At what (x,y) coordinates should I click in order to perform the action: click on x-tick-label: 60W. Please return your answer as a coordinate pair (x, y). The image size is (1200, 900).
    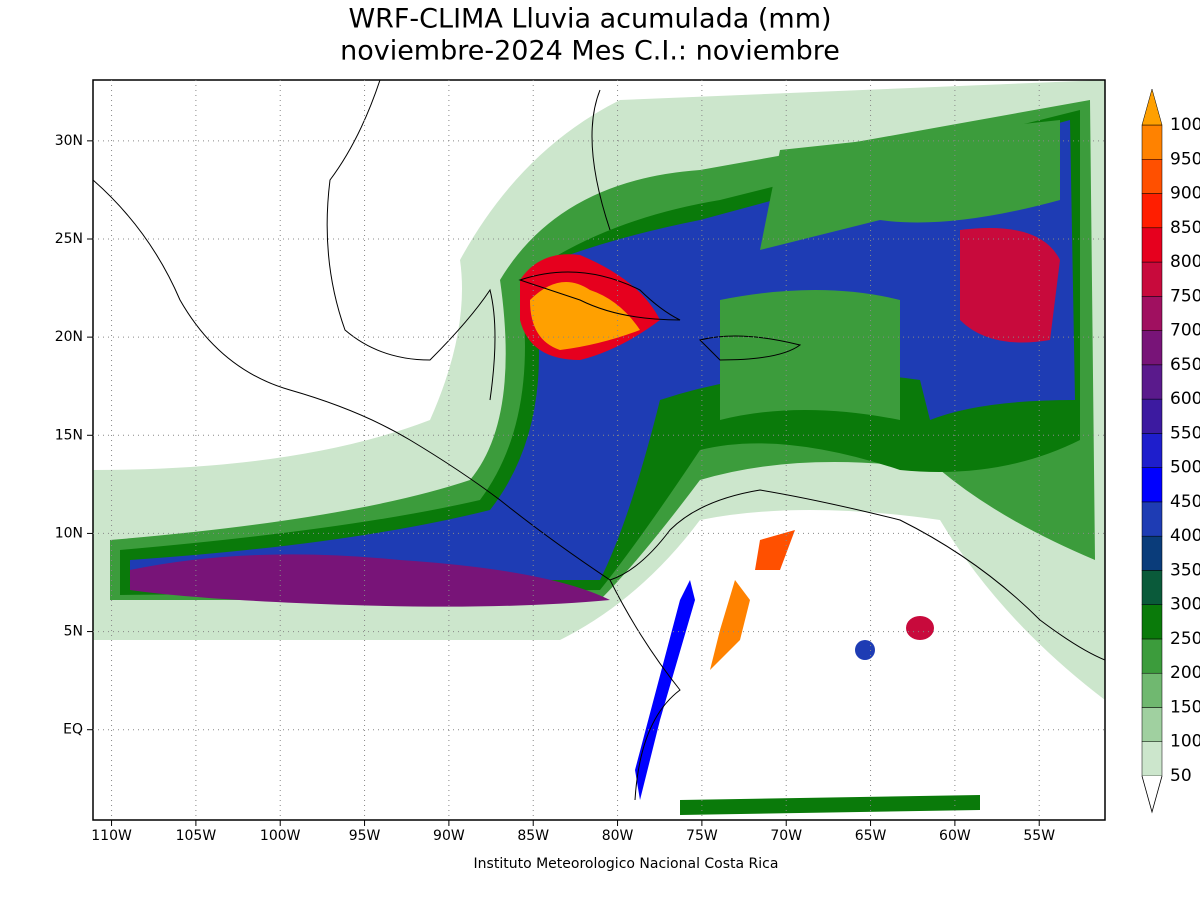
    Looking at the image, I should click on (955, 836).